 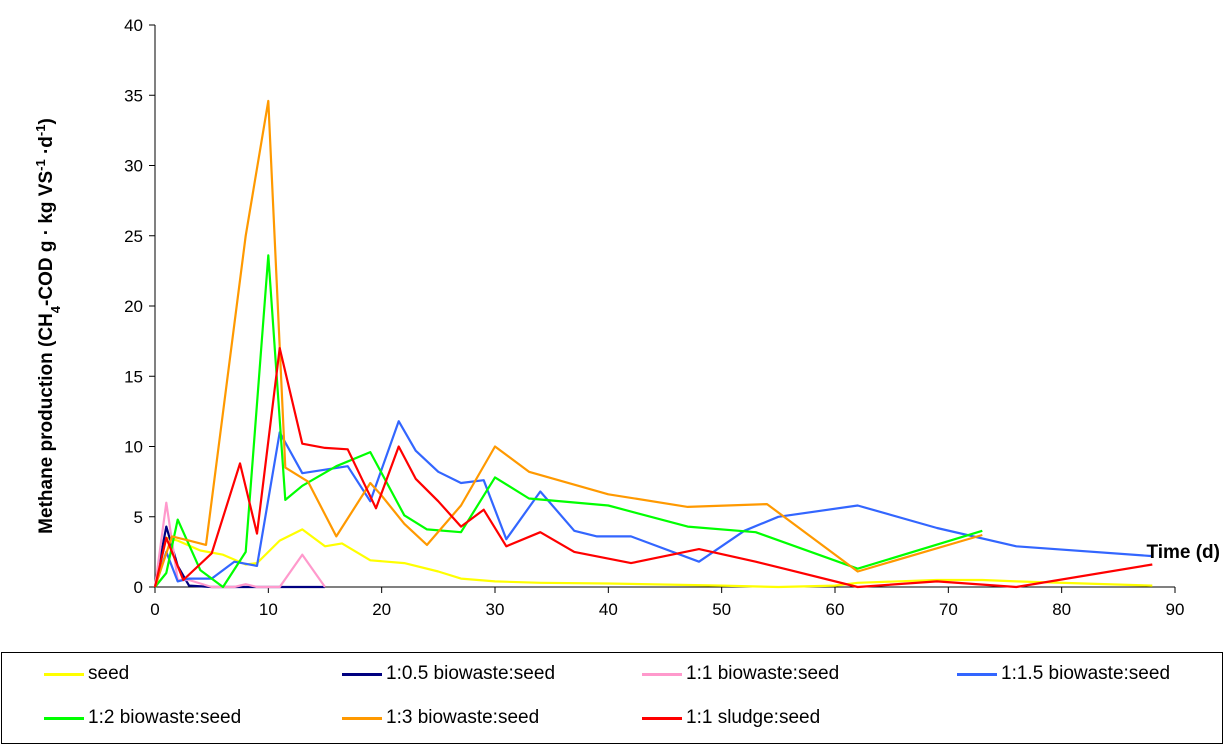 I want to click on legend-item: 1:1 biowaste:seed, so click(x=740, y=674).